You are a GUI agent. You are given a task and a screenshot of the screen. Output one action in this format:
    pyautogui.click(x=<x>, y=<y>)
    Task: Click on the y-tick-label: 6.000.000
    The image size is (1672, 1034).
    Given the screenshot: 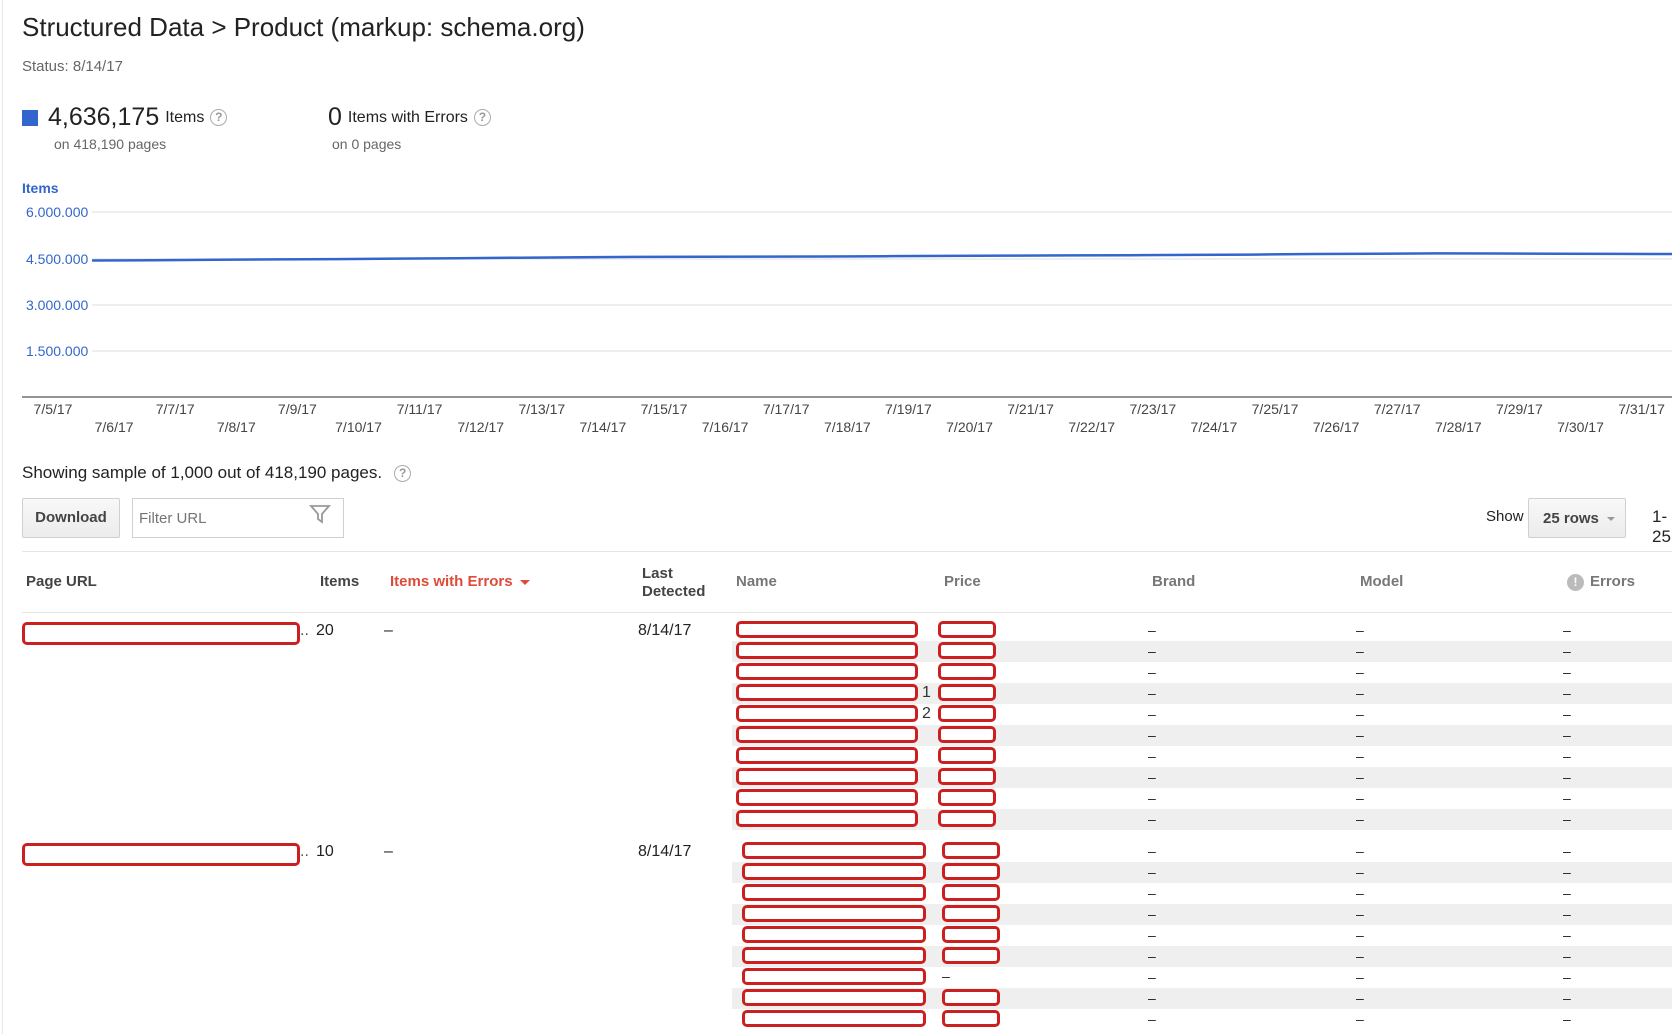 What is the action you would take?
    pyautogui.click(x=57, y=212)
    